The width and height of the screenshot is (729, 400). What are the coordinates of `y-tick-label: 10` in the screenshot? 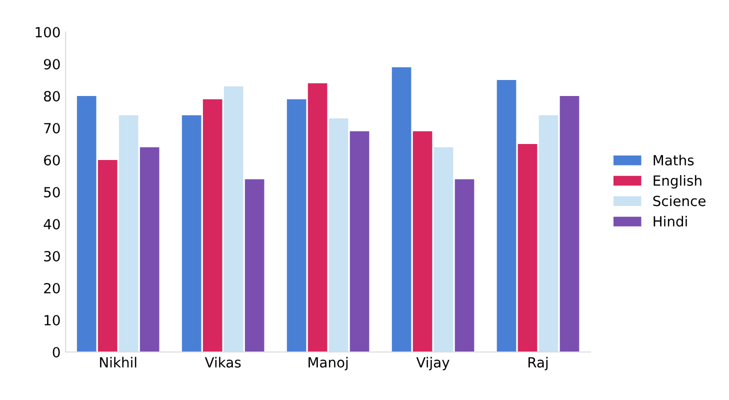 It's located at (52, 320).